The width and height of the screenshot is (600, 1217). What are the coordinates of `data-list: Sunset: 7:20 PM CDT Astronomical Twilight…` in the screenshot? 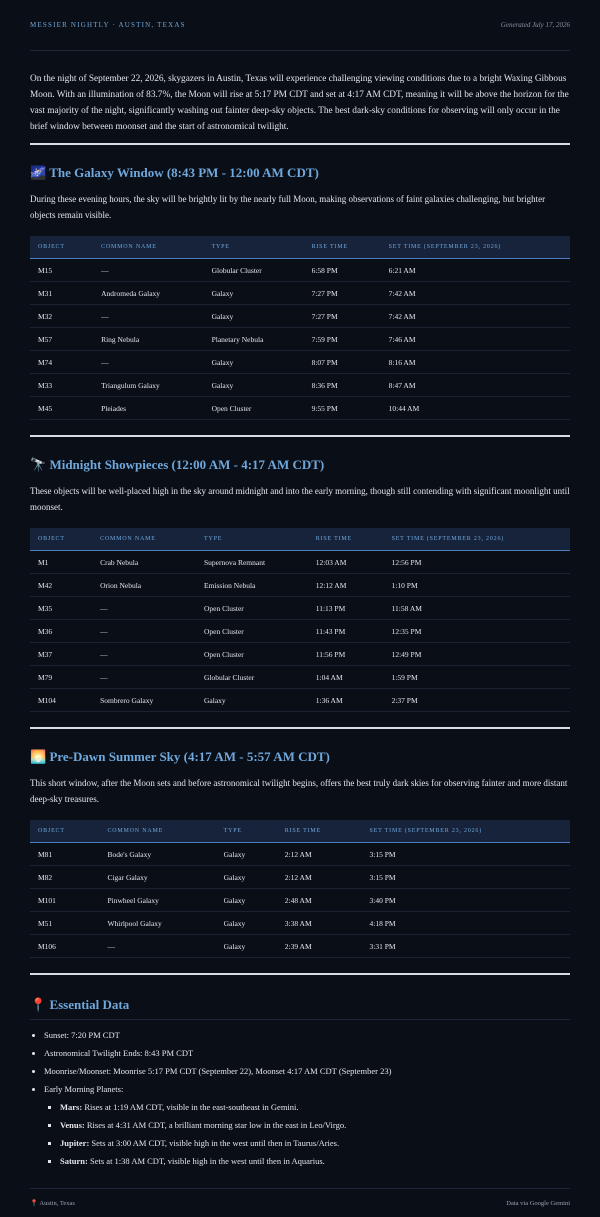 It's located at (300, 1098).